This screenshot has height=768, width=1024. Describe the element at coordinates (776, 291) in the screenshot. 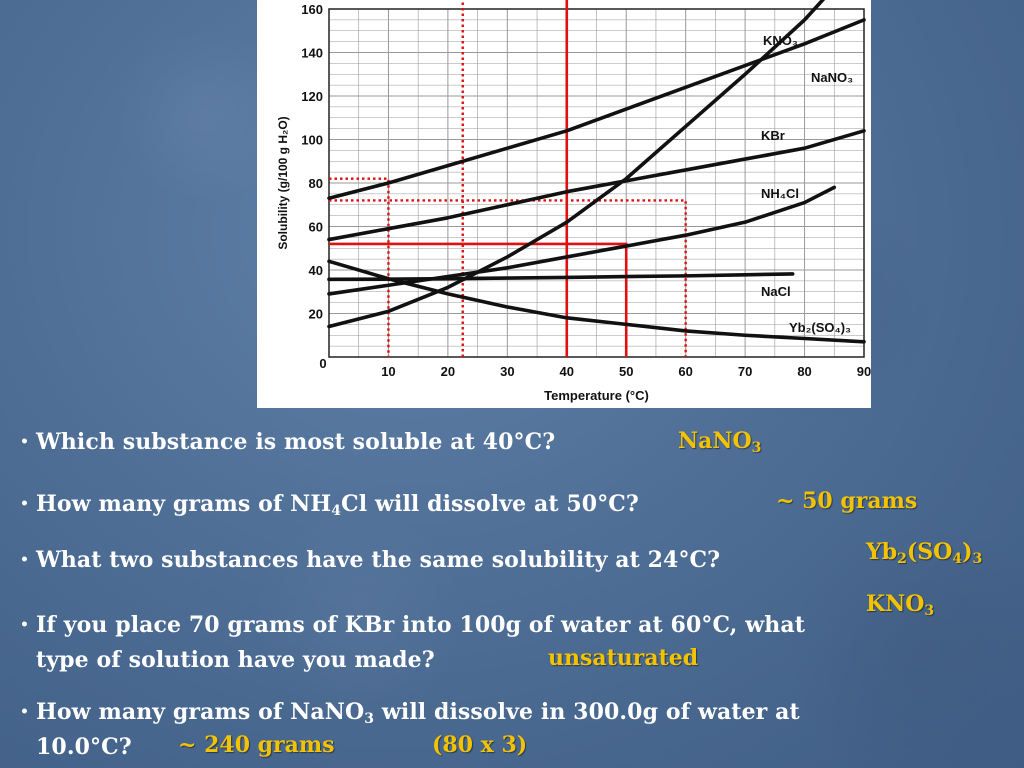

I see `series-label: NaCl` at that location.